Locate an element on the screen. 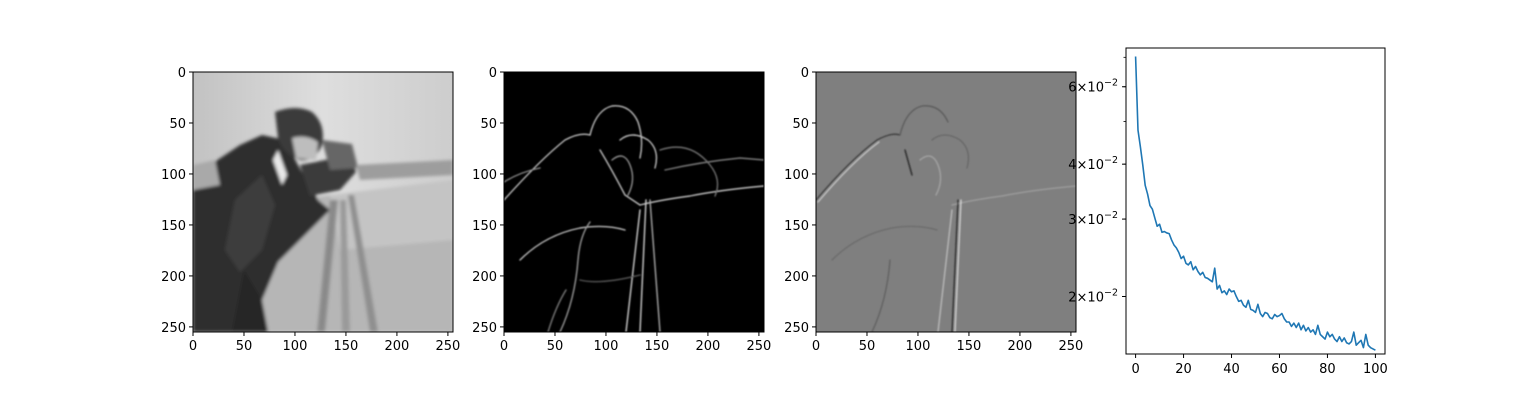 The image size is (1539, 400). panel-2-ytick-label: 150 is located at coordinates (484, 226).